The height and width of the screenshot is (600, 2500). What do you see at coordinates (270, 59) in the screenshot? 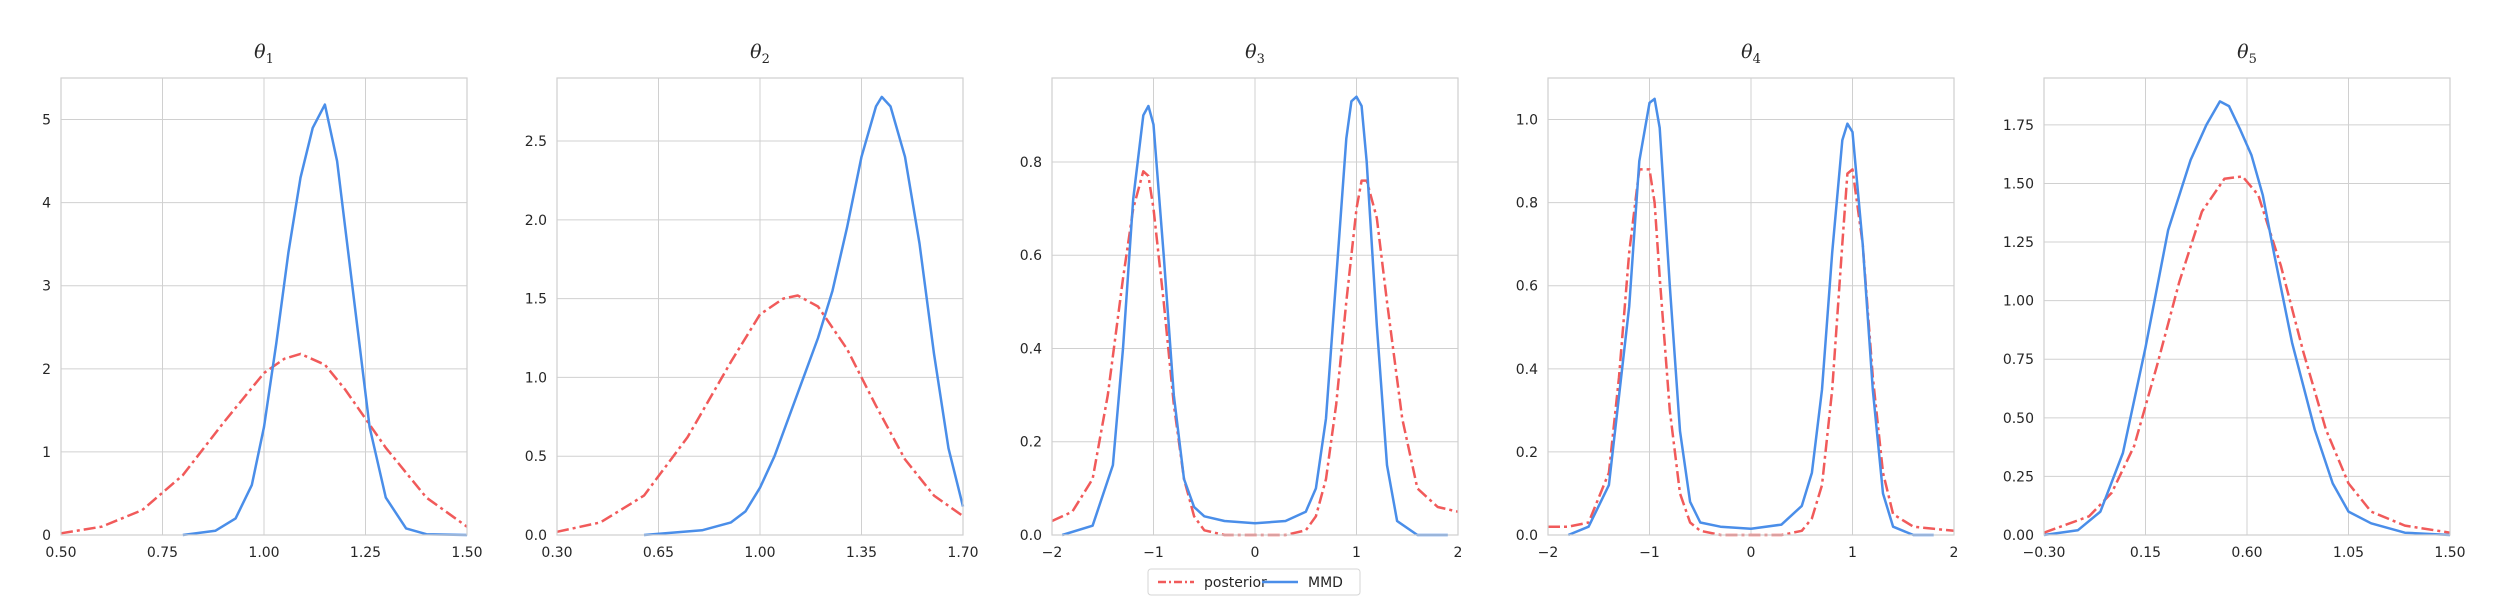
I see `panel-title-subscript: 1` at bounding box center [270, 59].